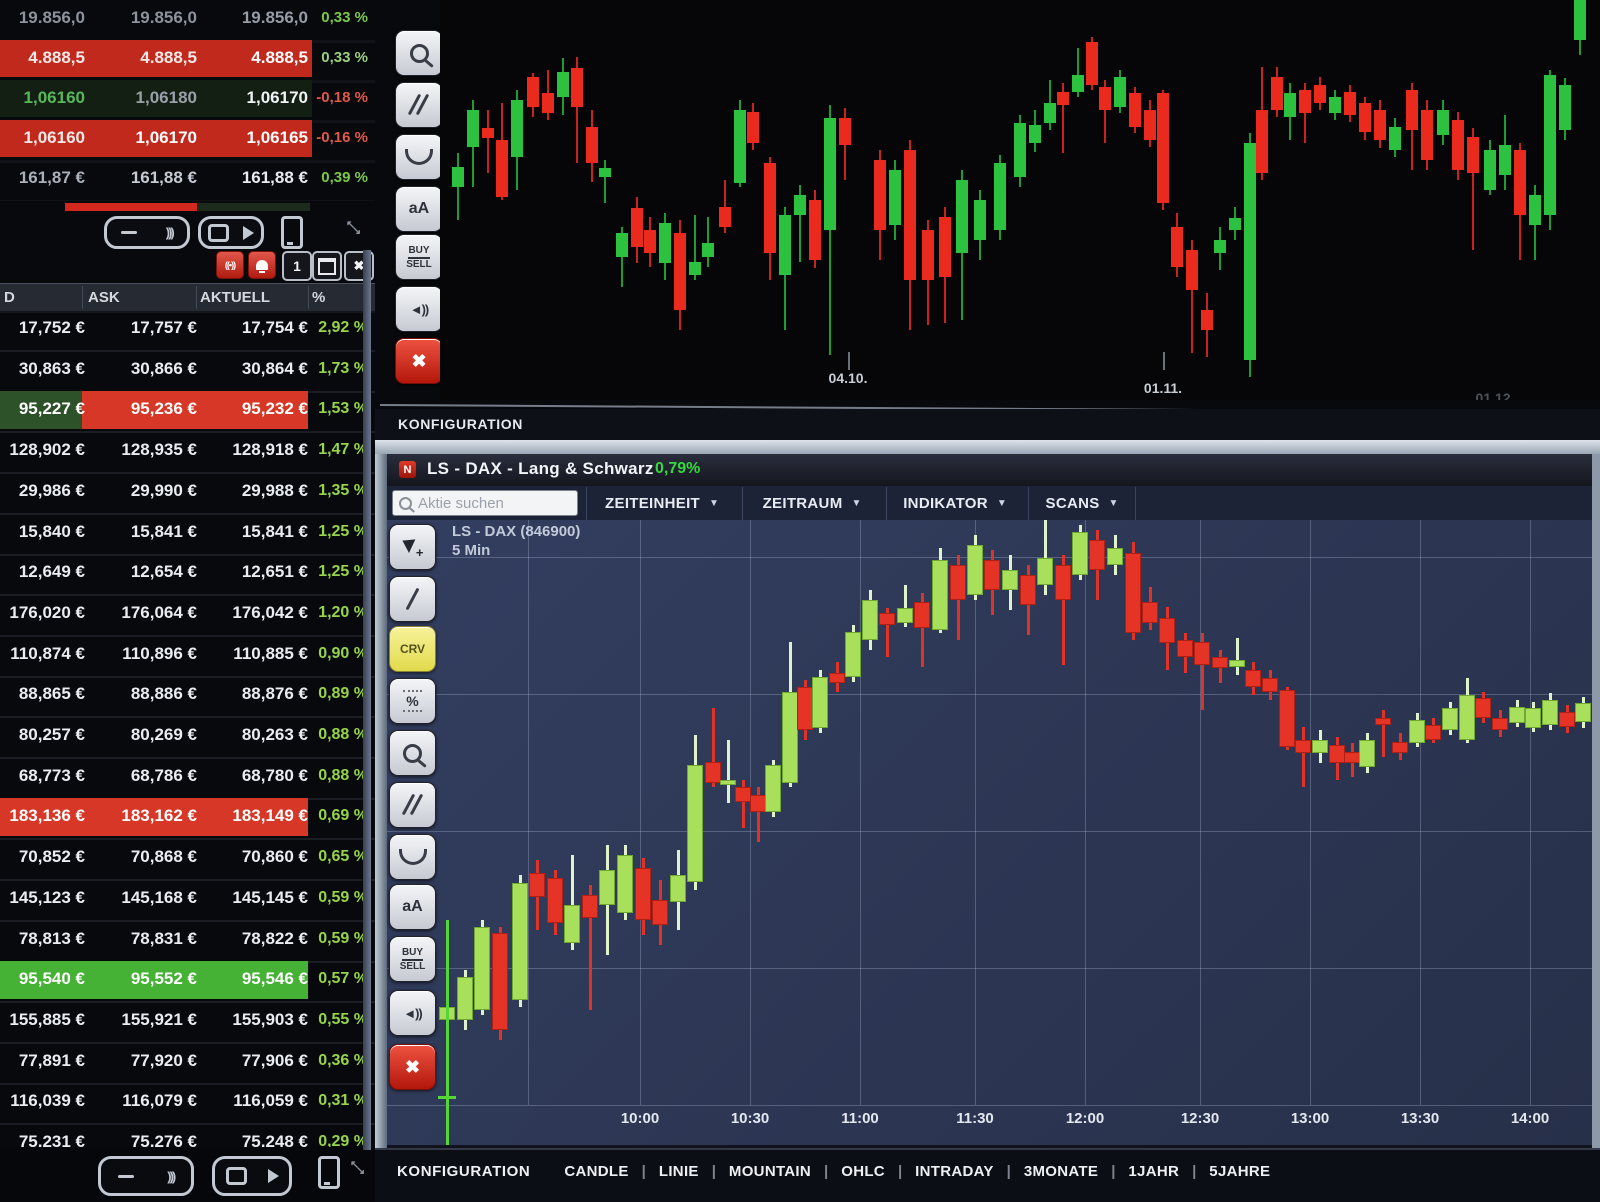 This screenshot has height=1202, width=1600. What do you see at coordinates (1240, 1171) in the screenshot?
I see `chart-type-5jahre: 5JAHRE` at bounding box center [1240, 1171].